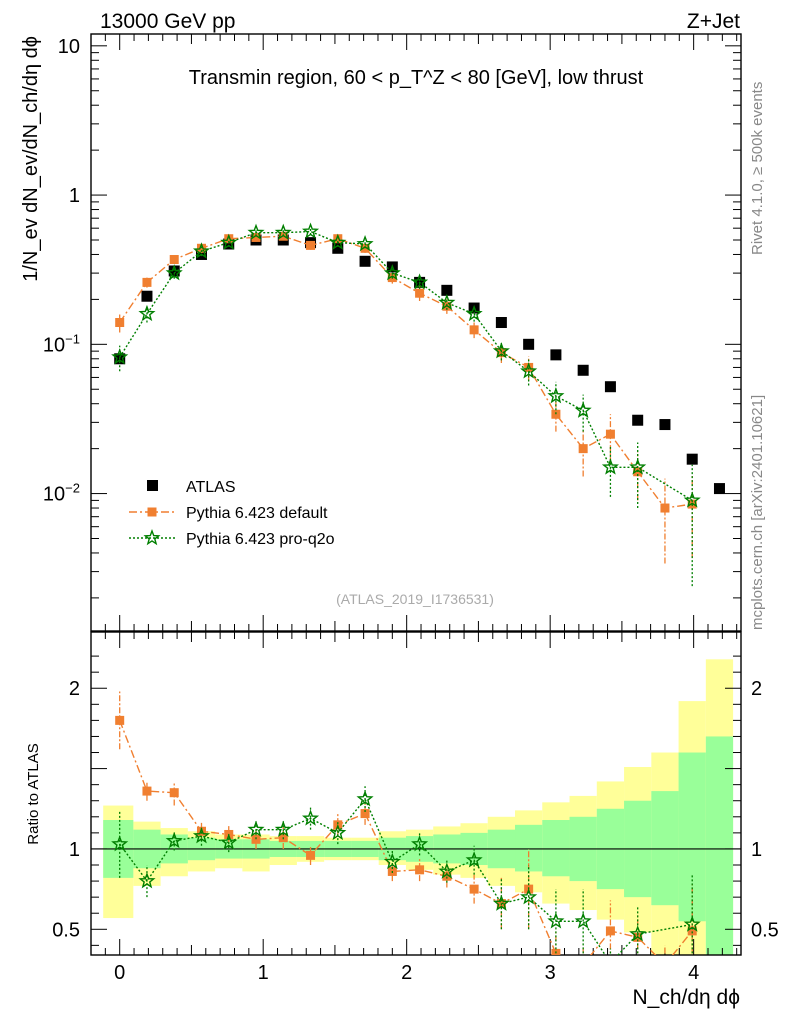 The height and width of the screenshot is (1029, 786). Describe the element at coordinates (765, 930) in the screenshot. I see `ratio-y-tick-label-right: 0.5` at that location.